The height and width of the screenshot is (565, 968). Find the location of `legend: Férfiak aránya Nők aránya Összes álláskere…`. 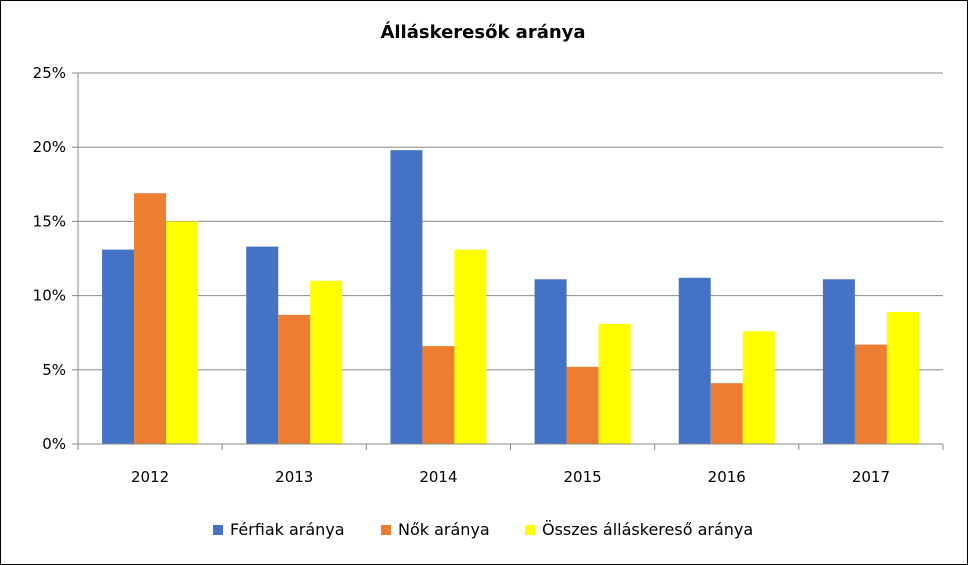

legend: Férfiak aránya Nők aránya Összes álláskere… is located at coordinates (483, 529).